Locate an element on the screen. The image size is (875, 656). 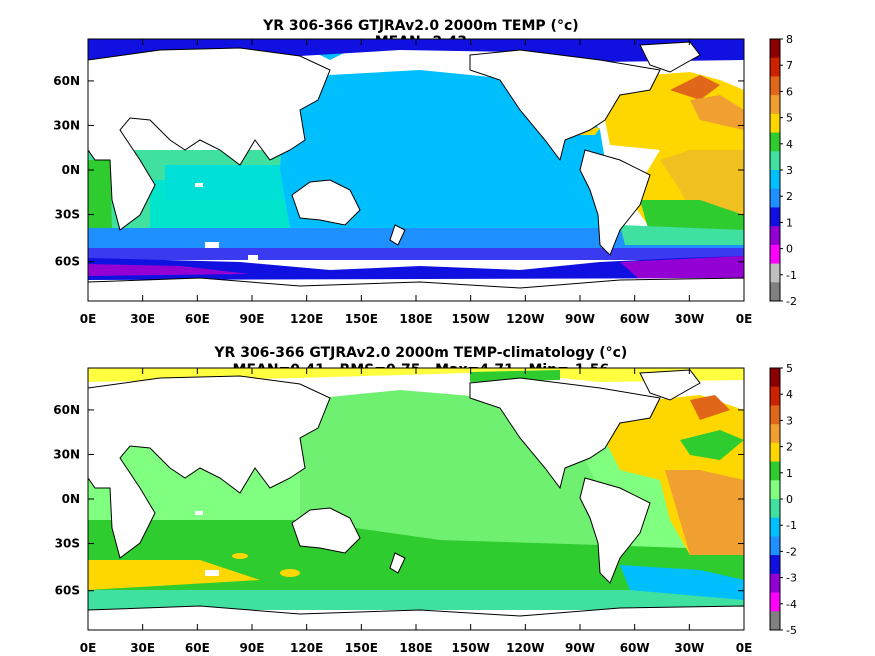
top-map-lon-label: 60E is located at coordinates (197, 319).